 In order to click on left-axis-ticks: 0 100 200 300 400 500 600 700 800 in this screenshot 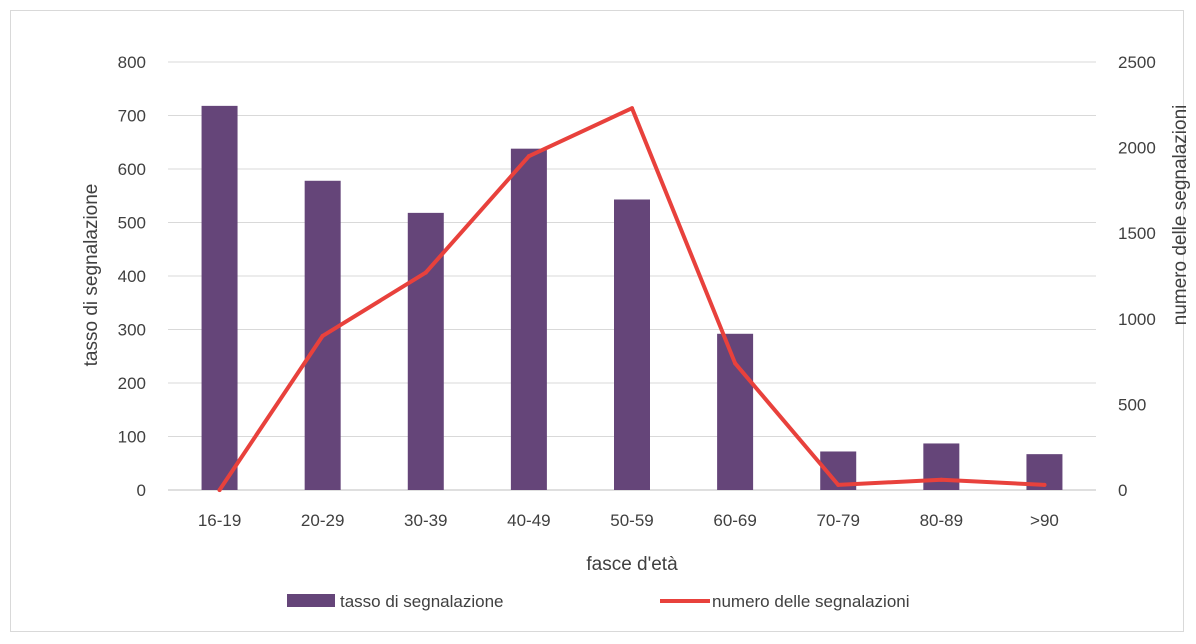, I will do `click(132, 276)`.